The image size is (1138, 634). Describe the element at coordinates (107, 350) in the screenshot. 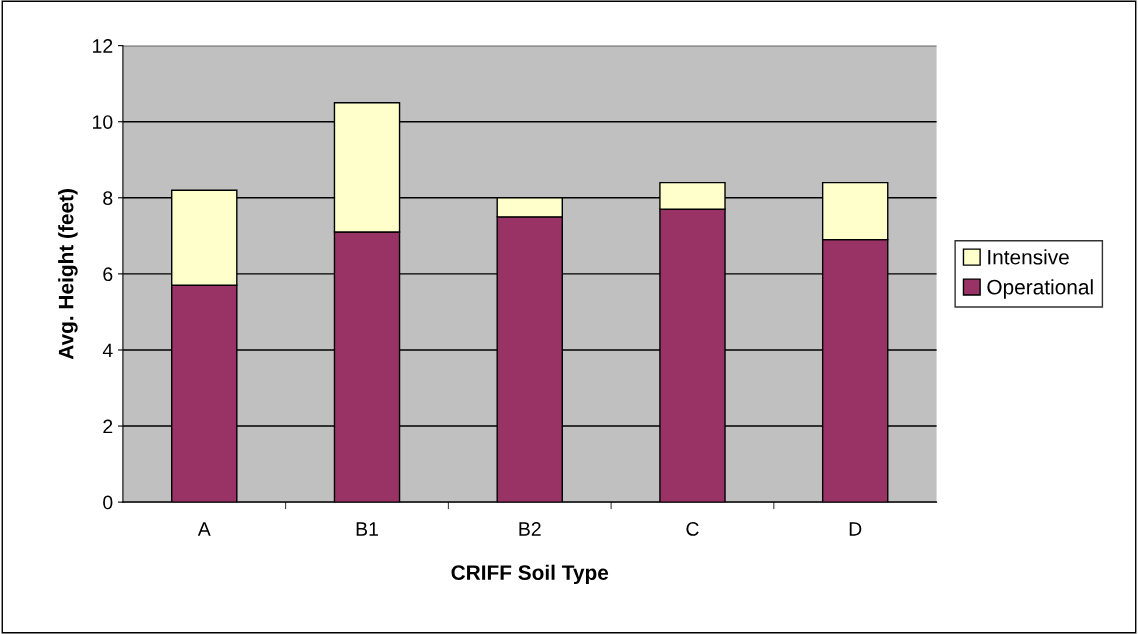

I see `y-tick-label: 4` at that location.